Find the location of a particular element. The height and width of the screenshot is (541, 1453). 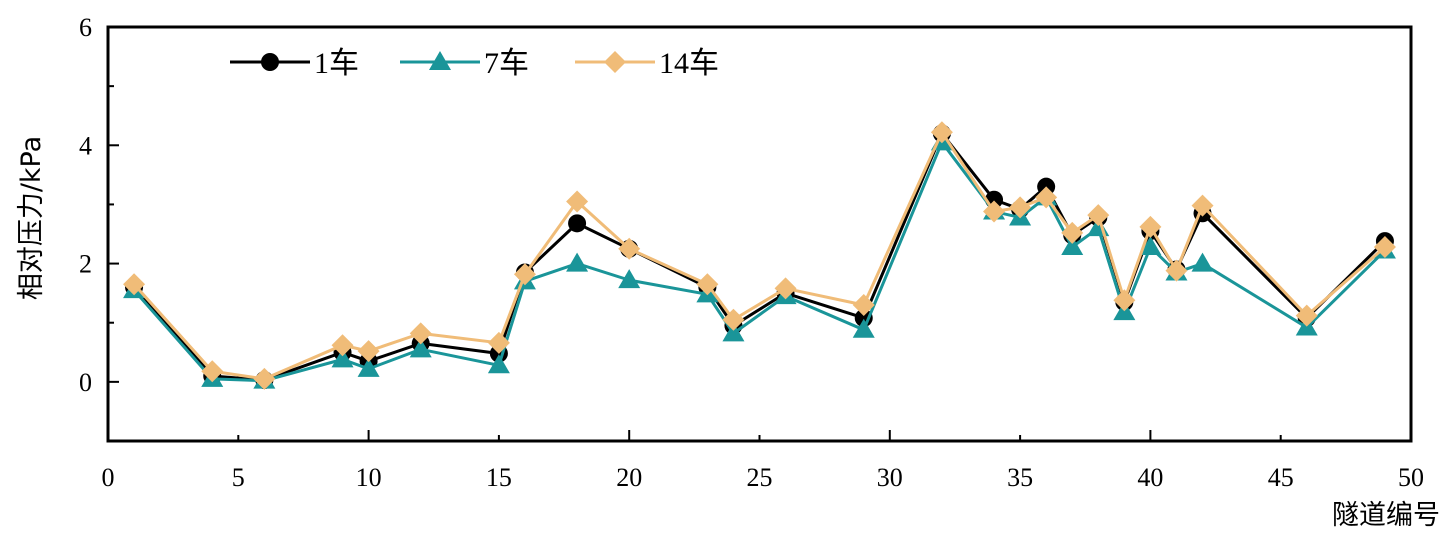

x-tick-label: 15 is located at coordinates (499, 477).